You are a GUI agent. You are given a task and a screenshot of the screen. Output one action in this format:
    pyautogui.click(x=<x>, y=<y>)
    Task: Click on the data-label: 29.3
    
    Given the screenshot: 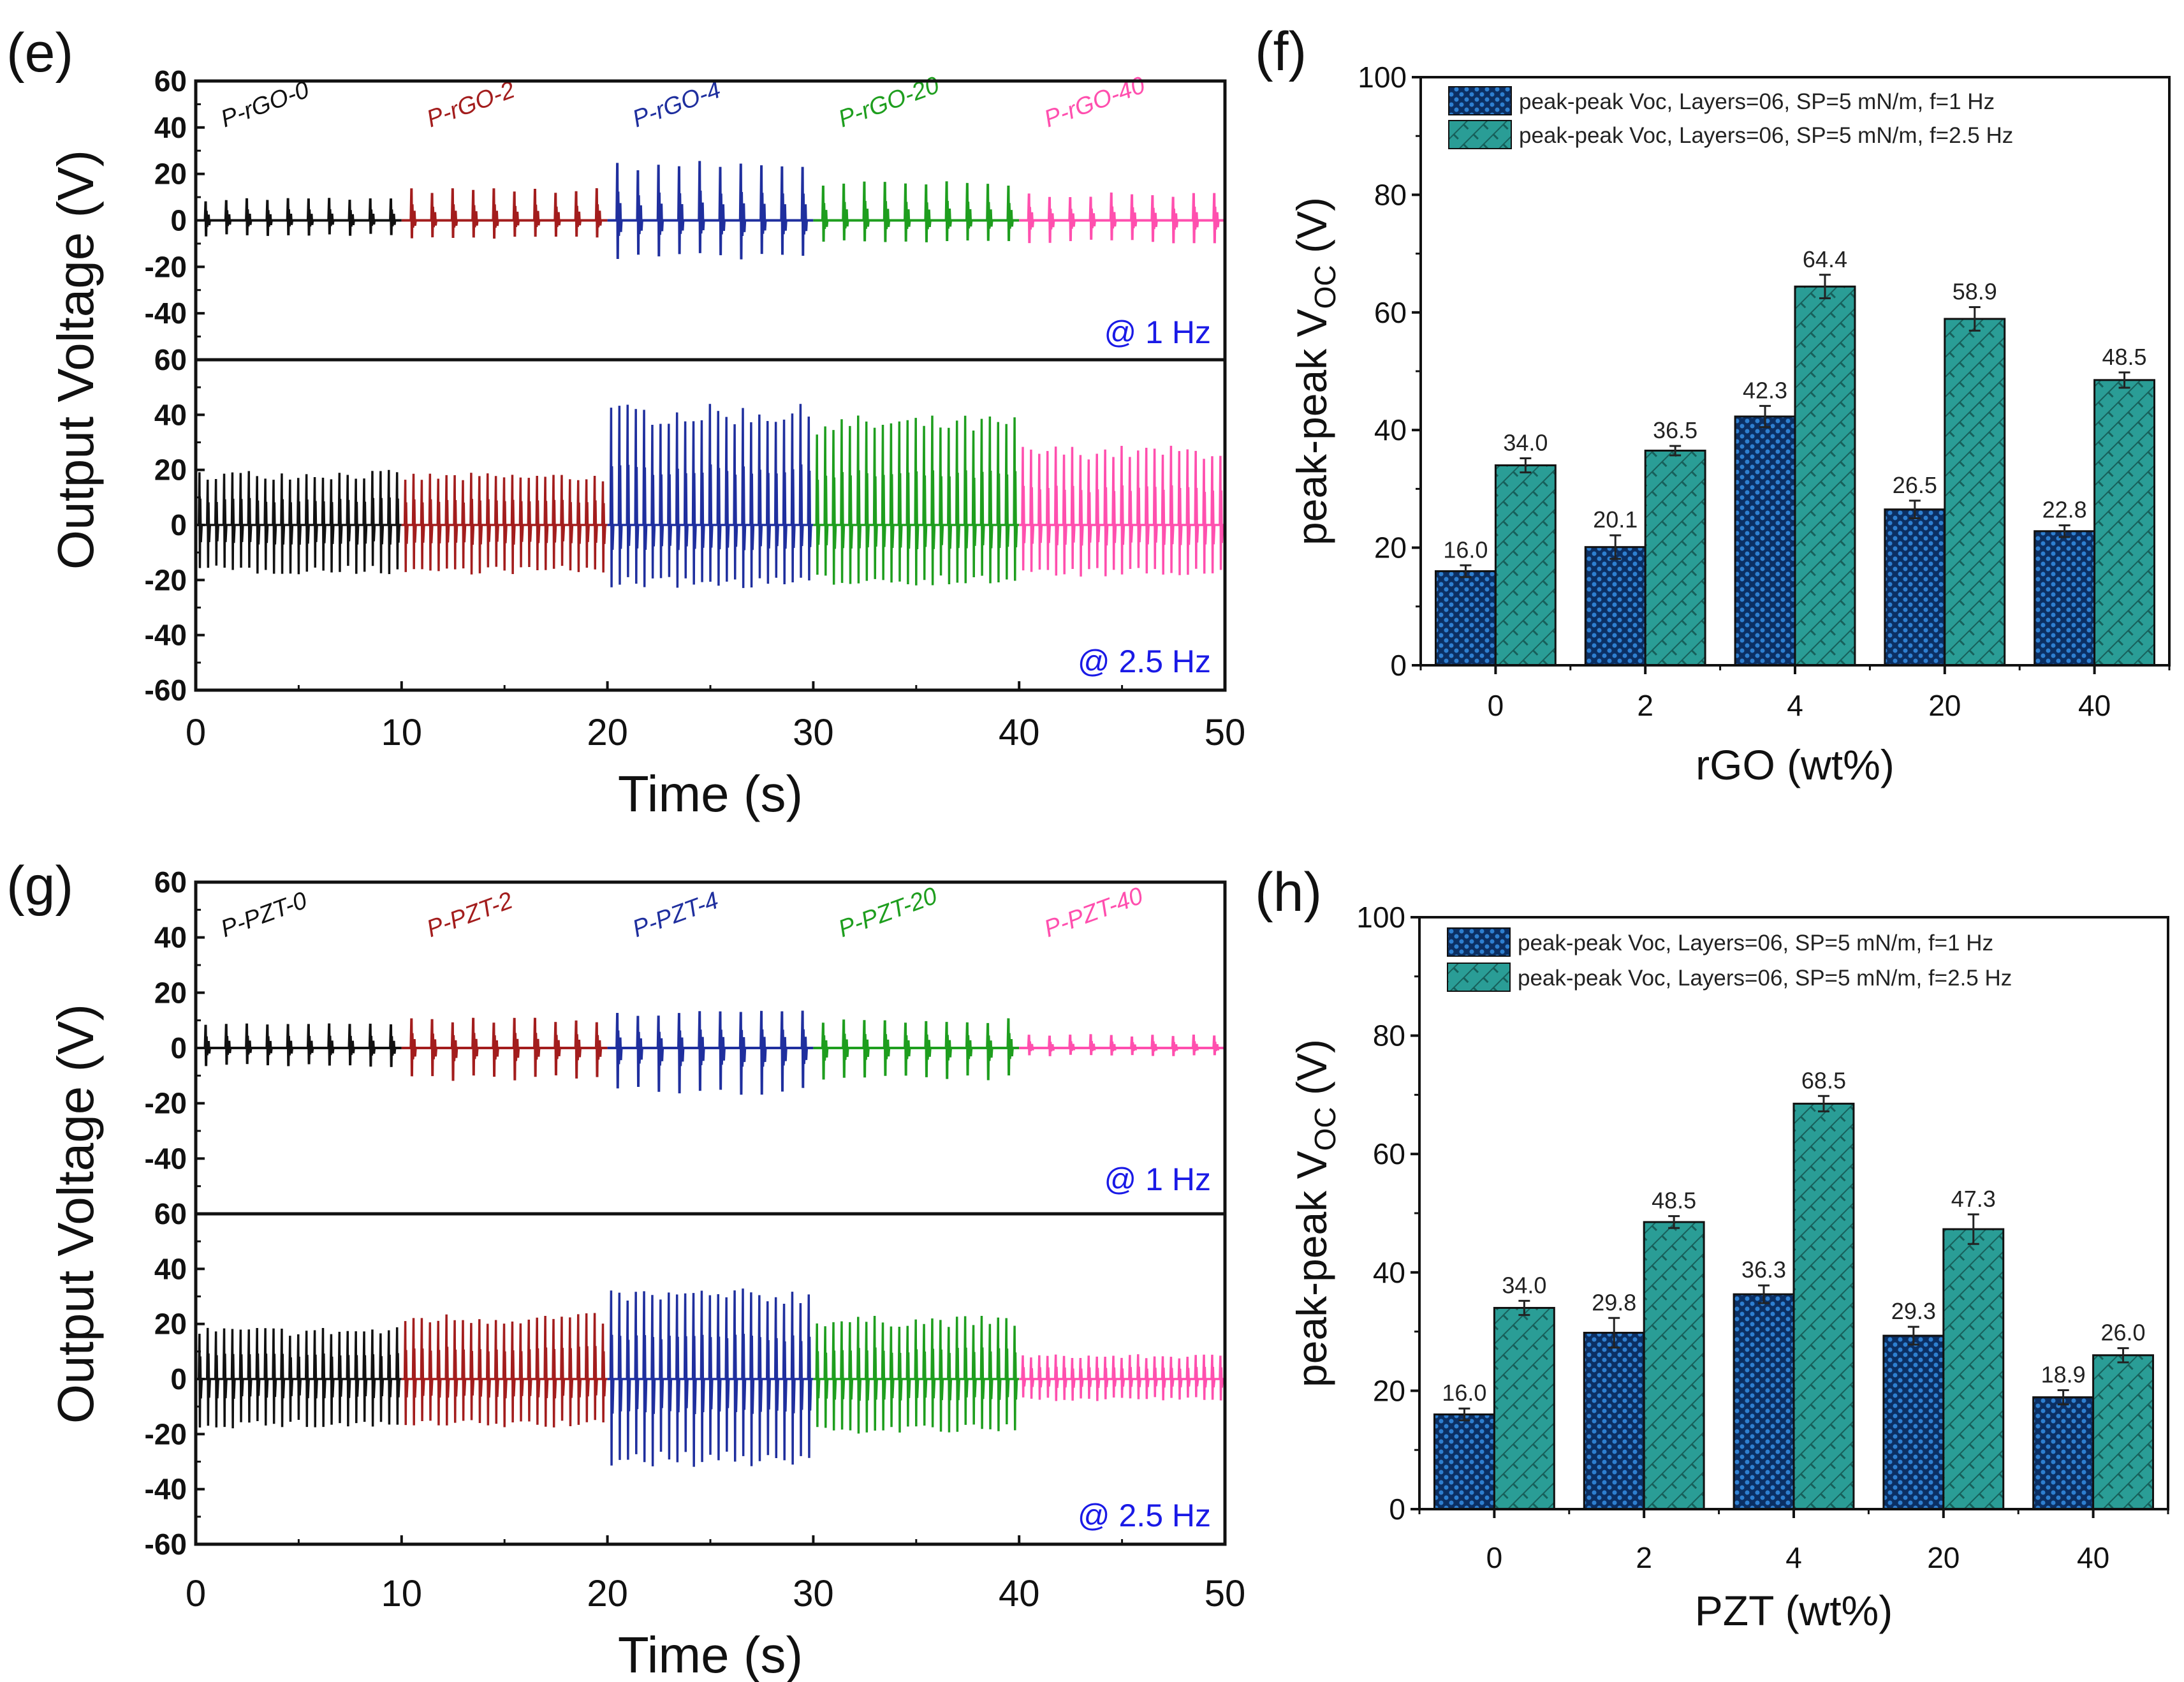 What is the action you would take?
    pyautogui.click(x=1913, y=1311)
    